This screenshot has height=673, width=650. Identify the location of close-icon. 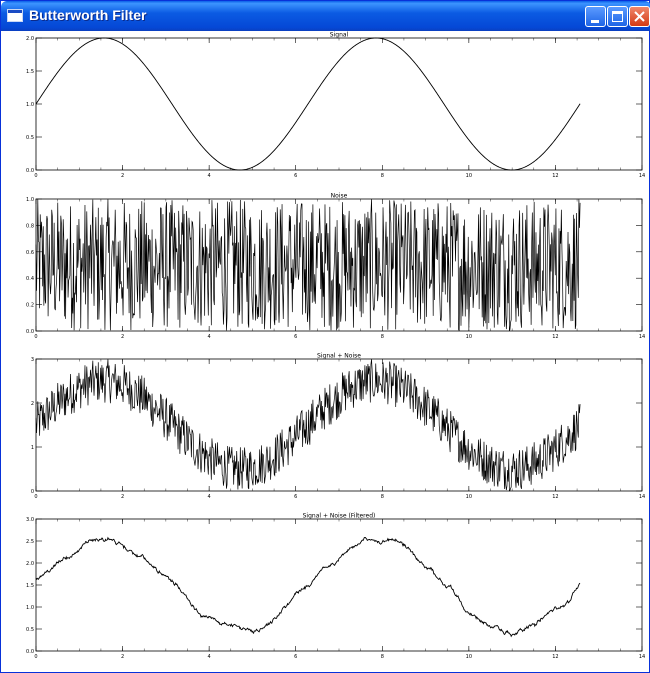
(639, 16).